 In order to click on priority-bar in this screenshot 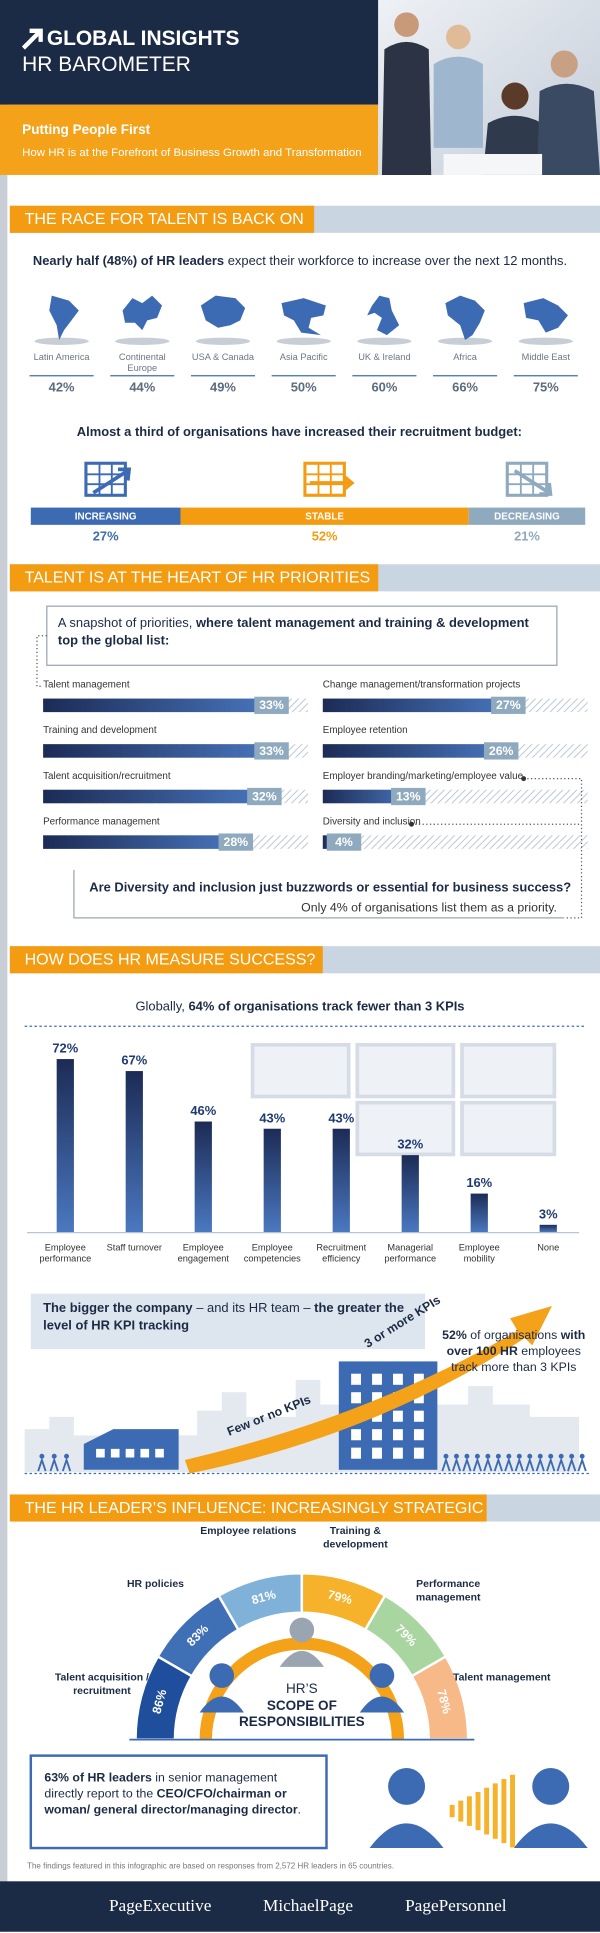, I will do `click(143, 842)`.